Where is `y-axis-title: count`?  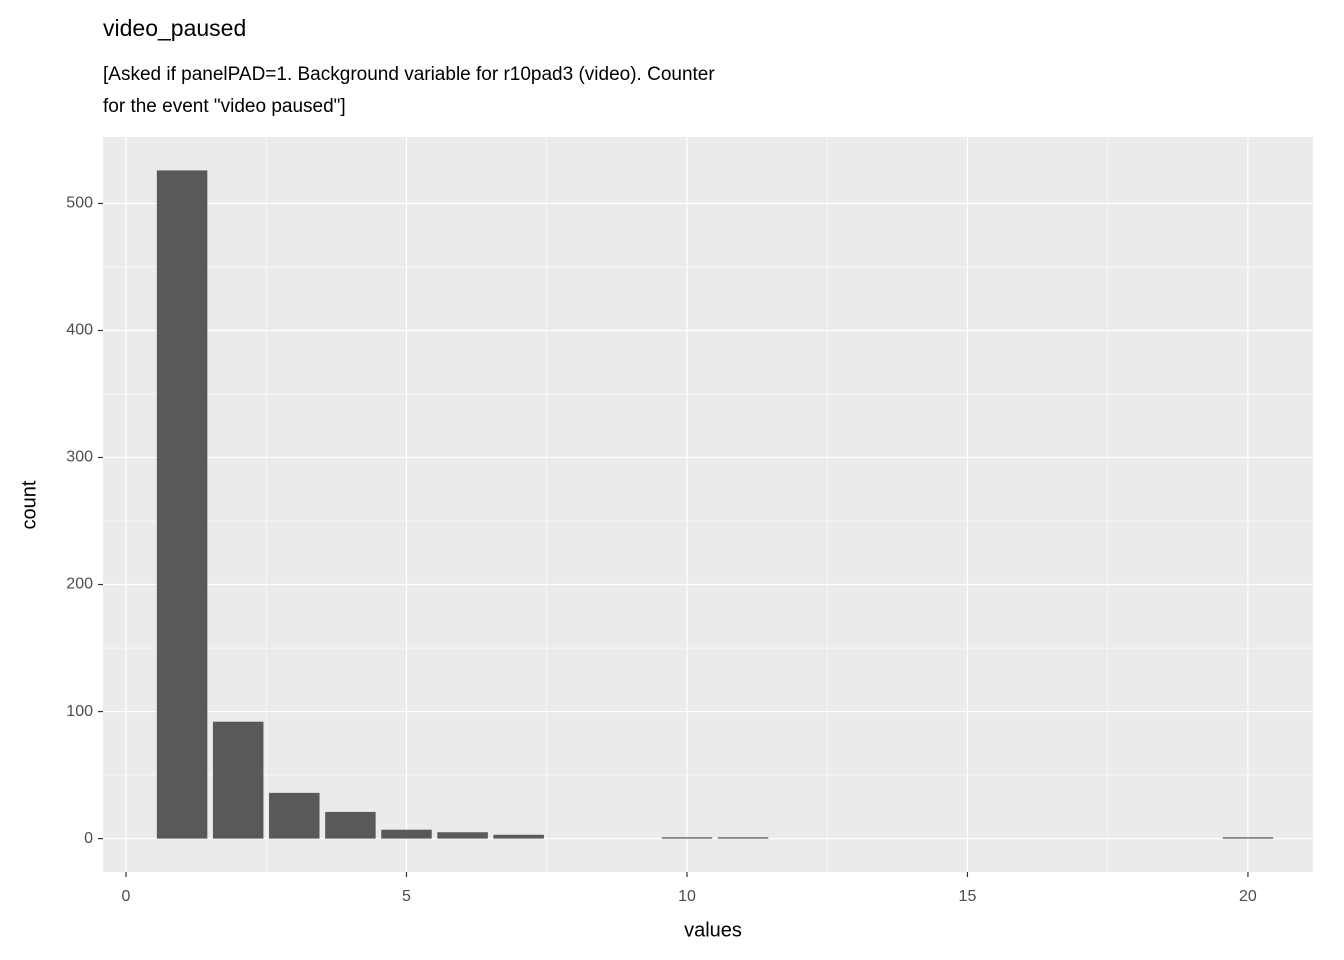
y-axis-title: count is located at coordinates (29, 504).